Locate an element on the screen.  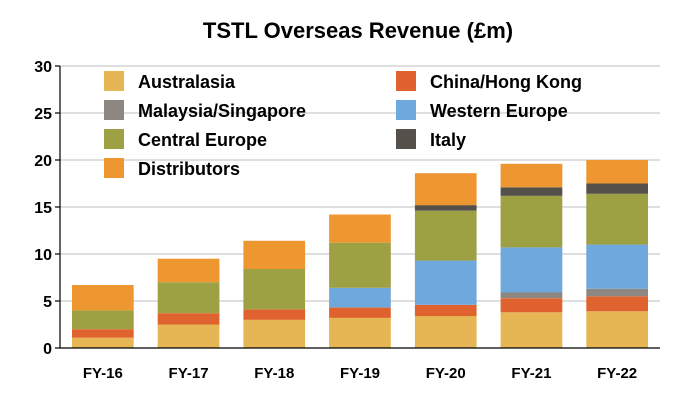
legend-label: Italy is located at coordinates (448, 140).